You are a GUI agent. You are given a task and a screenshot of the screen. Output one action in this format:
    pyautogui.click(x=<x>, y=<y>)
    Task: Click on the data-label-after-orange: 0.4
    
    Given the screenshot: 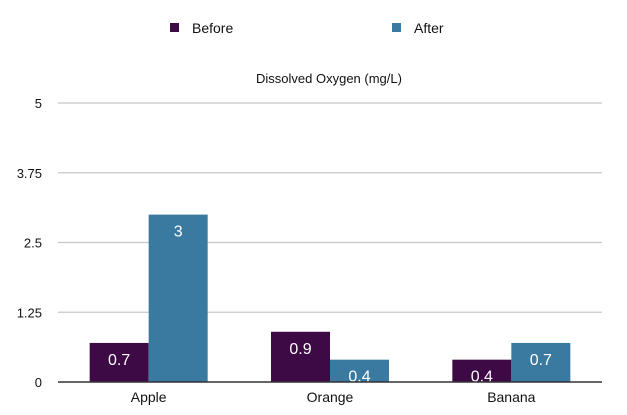 What is the action you would take?
    pyautogui.click(x=359, y=377)
    